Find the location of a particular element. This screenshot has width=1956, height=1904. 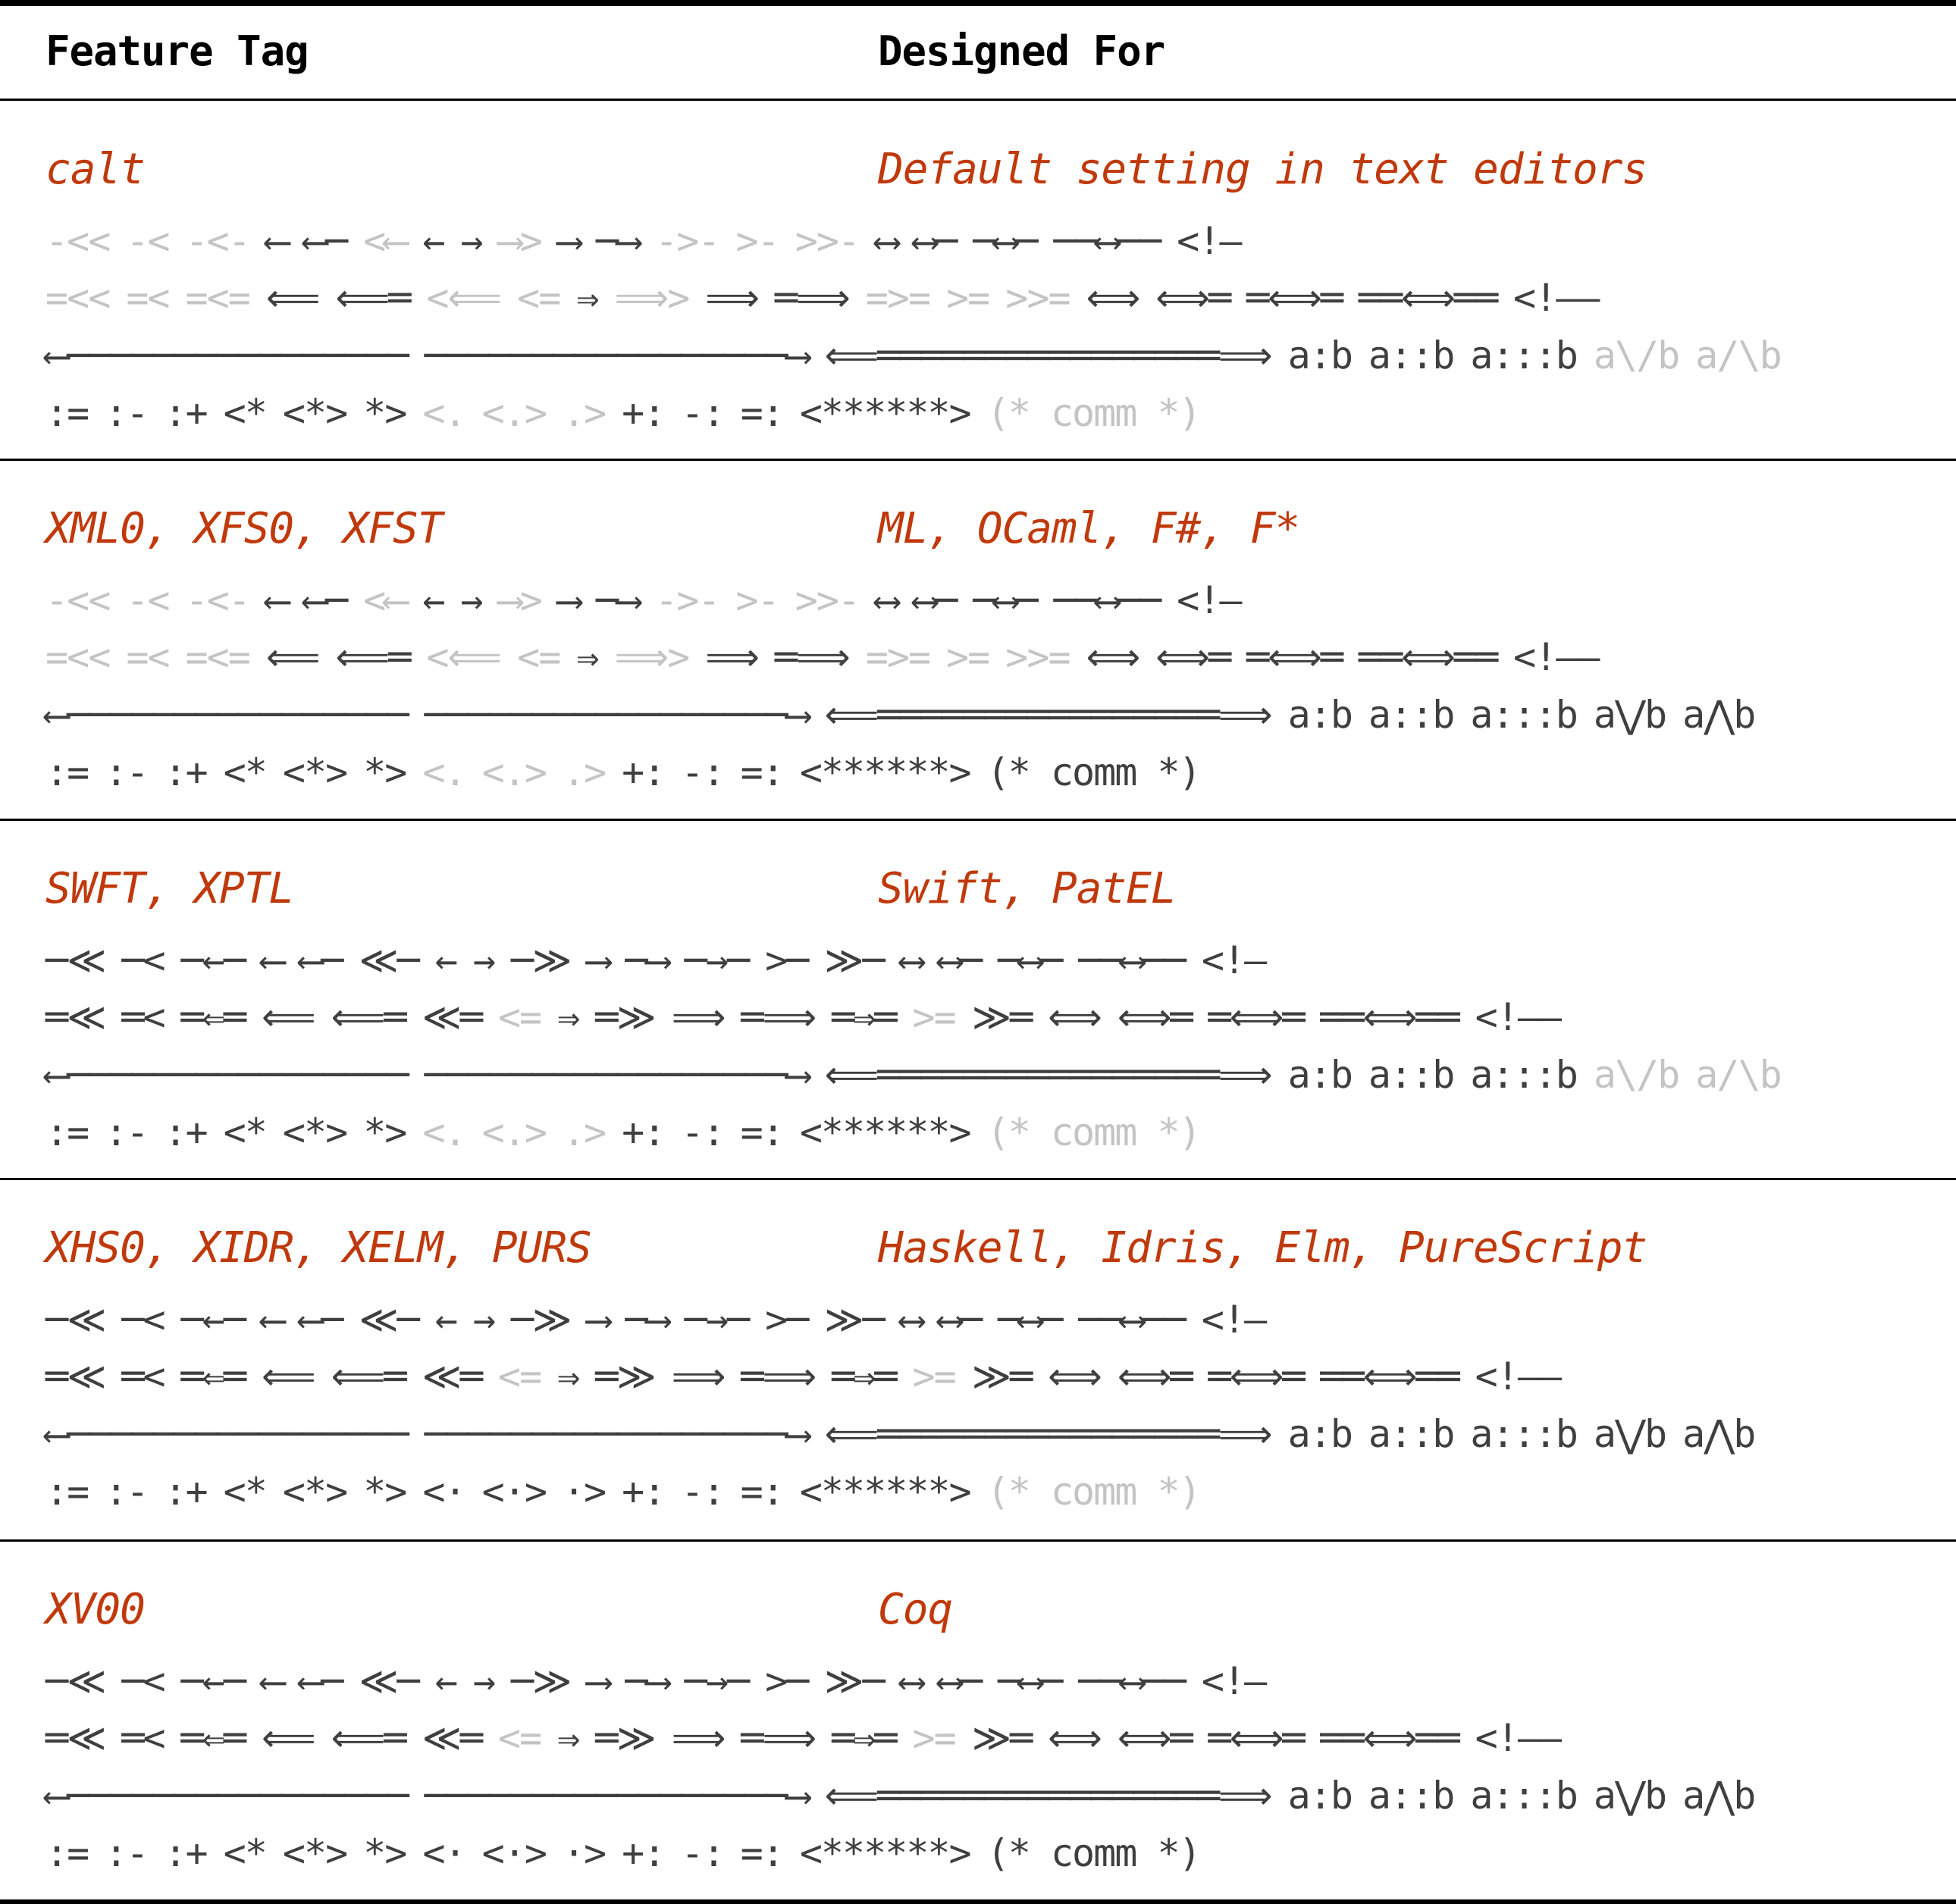

ligature-sample-active: ⟹ is located at coordinates (732, 657).